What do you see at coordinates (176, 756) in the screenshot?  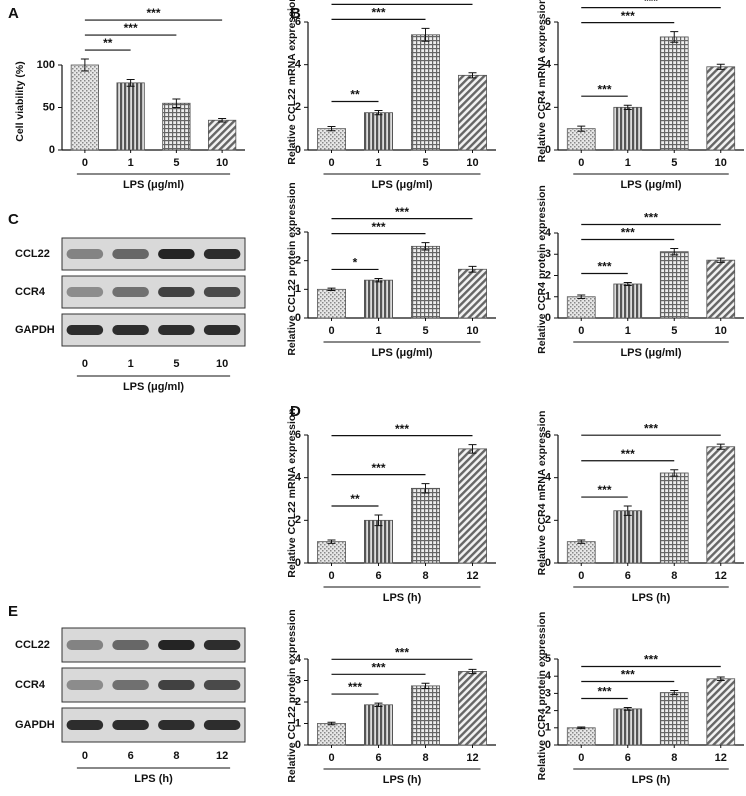 I see `lane-label: 8` at bounding box center [176, 756].